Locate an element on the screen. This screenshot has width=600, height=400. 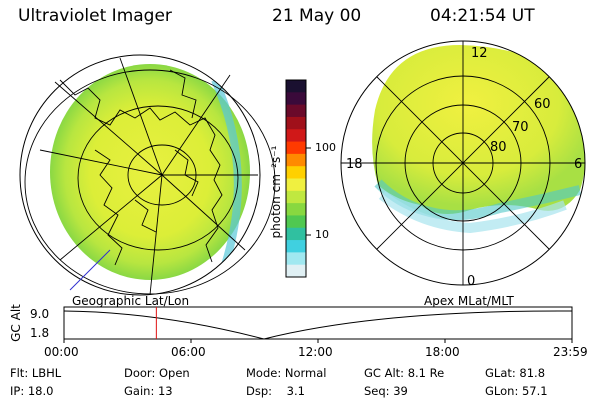
status-door: Door: Open is located at coordinates (157, 373).